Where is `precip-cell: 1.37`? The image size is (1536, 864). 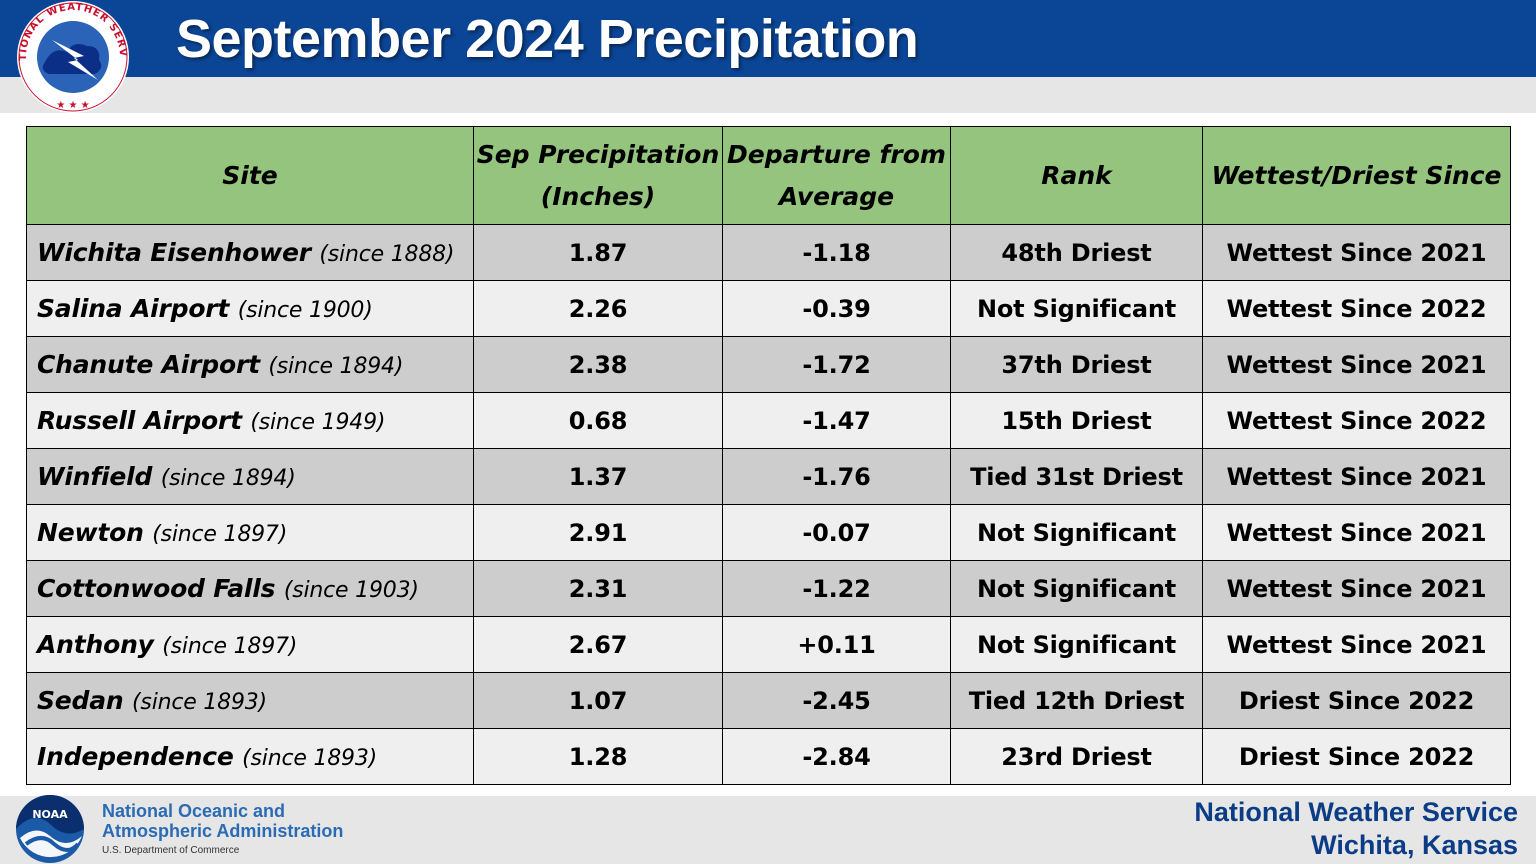
precip-cell: 1.37 is located at coordinates (598, 476).